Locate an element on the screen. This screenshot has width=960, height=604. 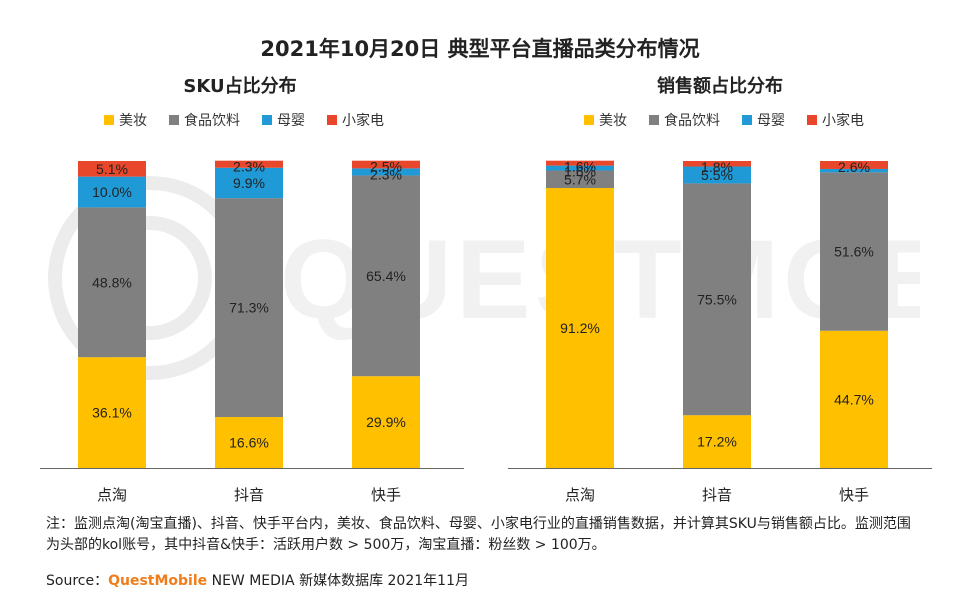
data-label-diantao-food: 48.8% is located at coordinates (112, 282).